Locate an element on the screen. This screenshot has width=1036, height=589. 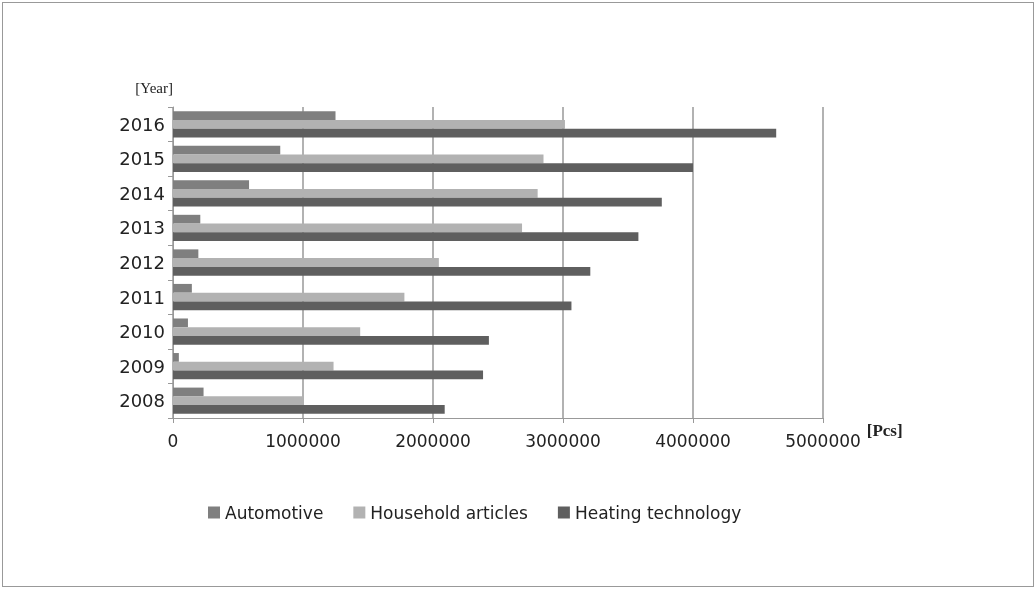
x-tick-label: 0 is located at coordinates (173, 440).